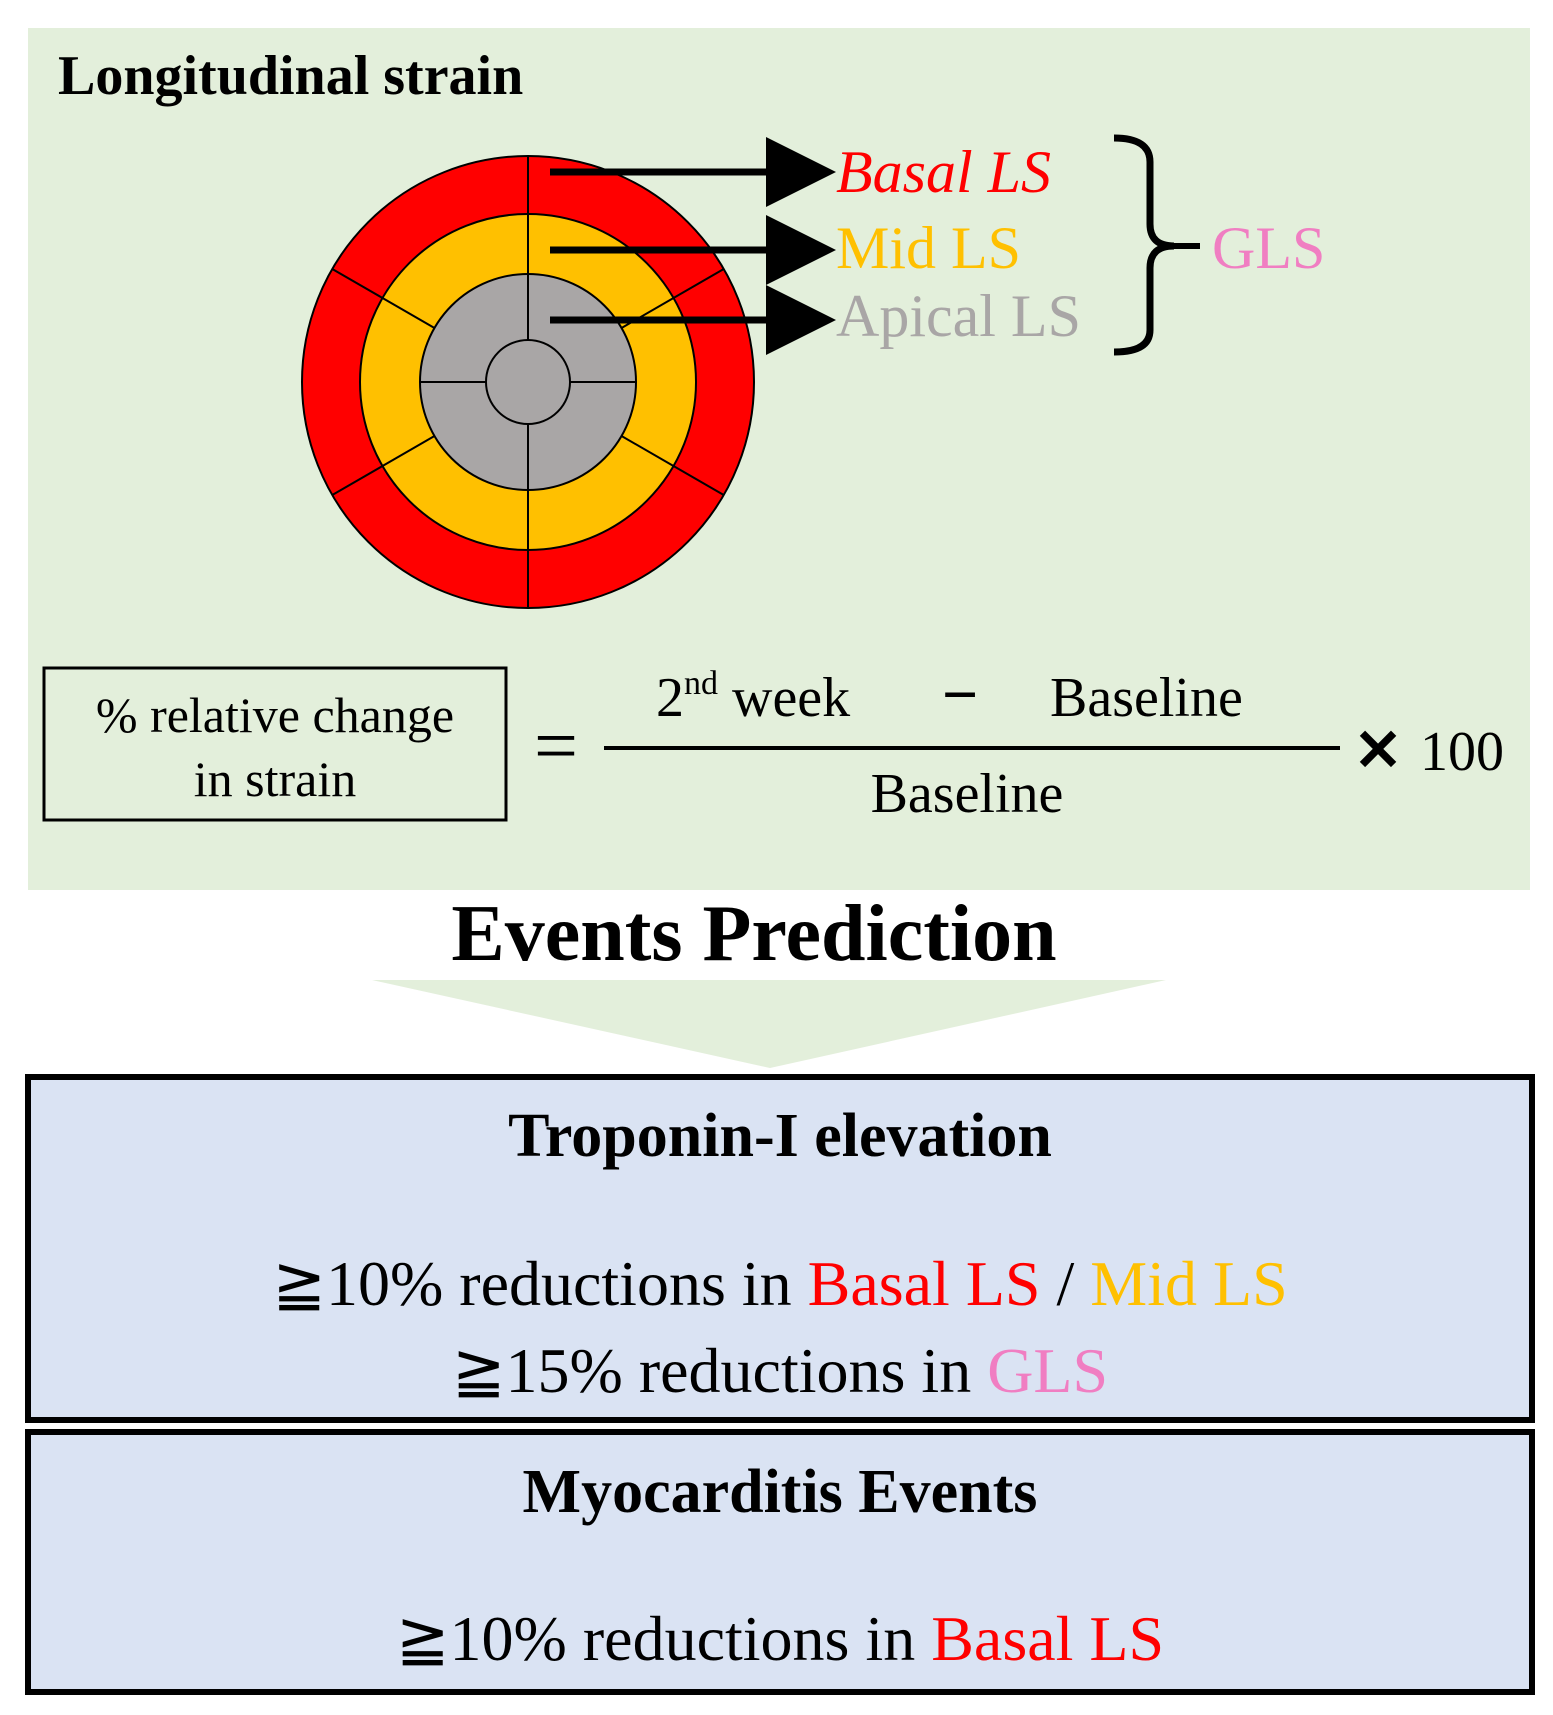  I want to click on bullseye-plot, so click(528, 382).